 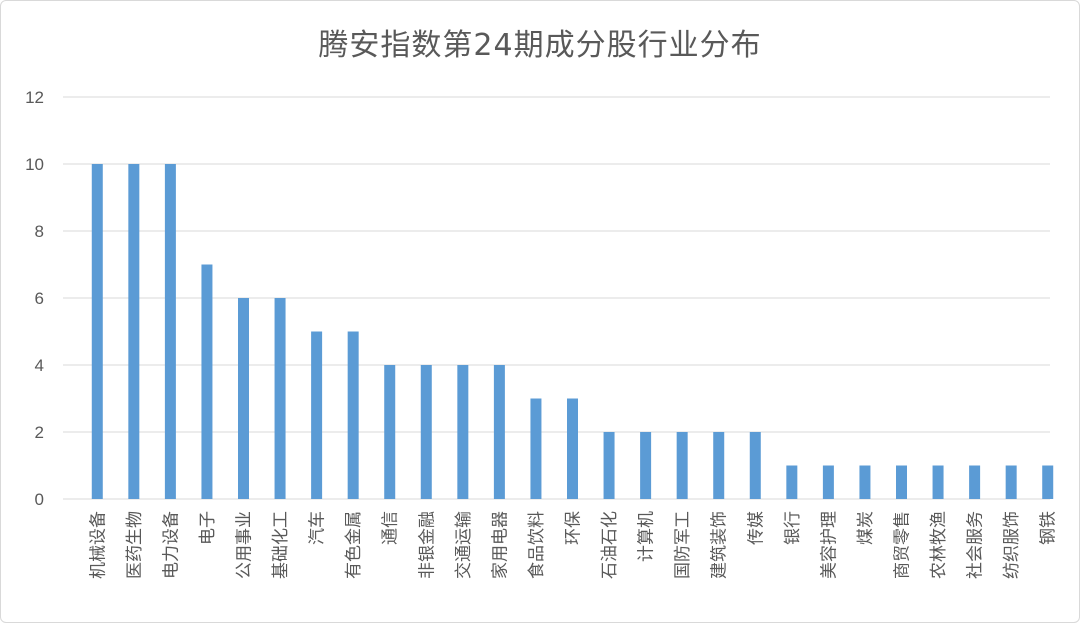 I want to click on y-axis-labels: 0 2 4 6 8 10 12, so click(x=34, y=298).